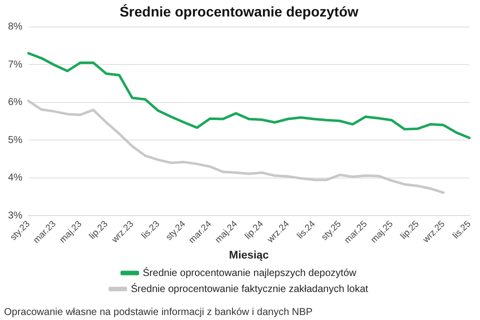 The height and width of the screenshot is (320, 480). I want to click on y-tick-label: 5%, so click(15, 140).